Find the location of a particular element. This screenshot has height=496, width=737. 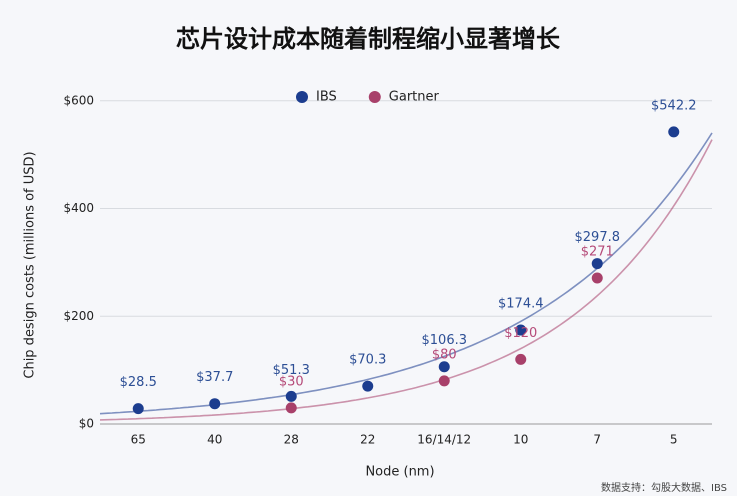

chart-title: 芯片设计成本随着制程缩小显著增长 is located at coordinates (368, 39).